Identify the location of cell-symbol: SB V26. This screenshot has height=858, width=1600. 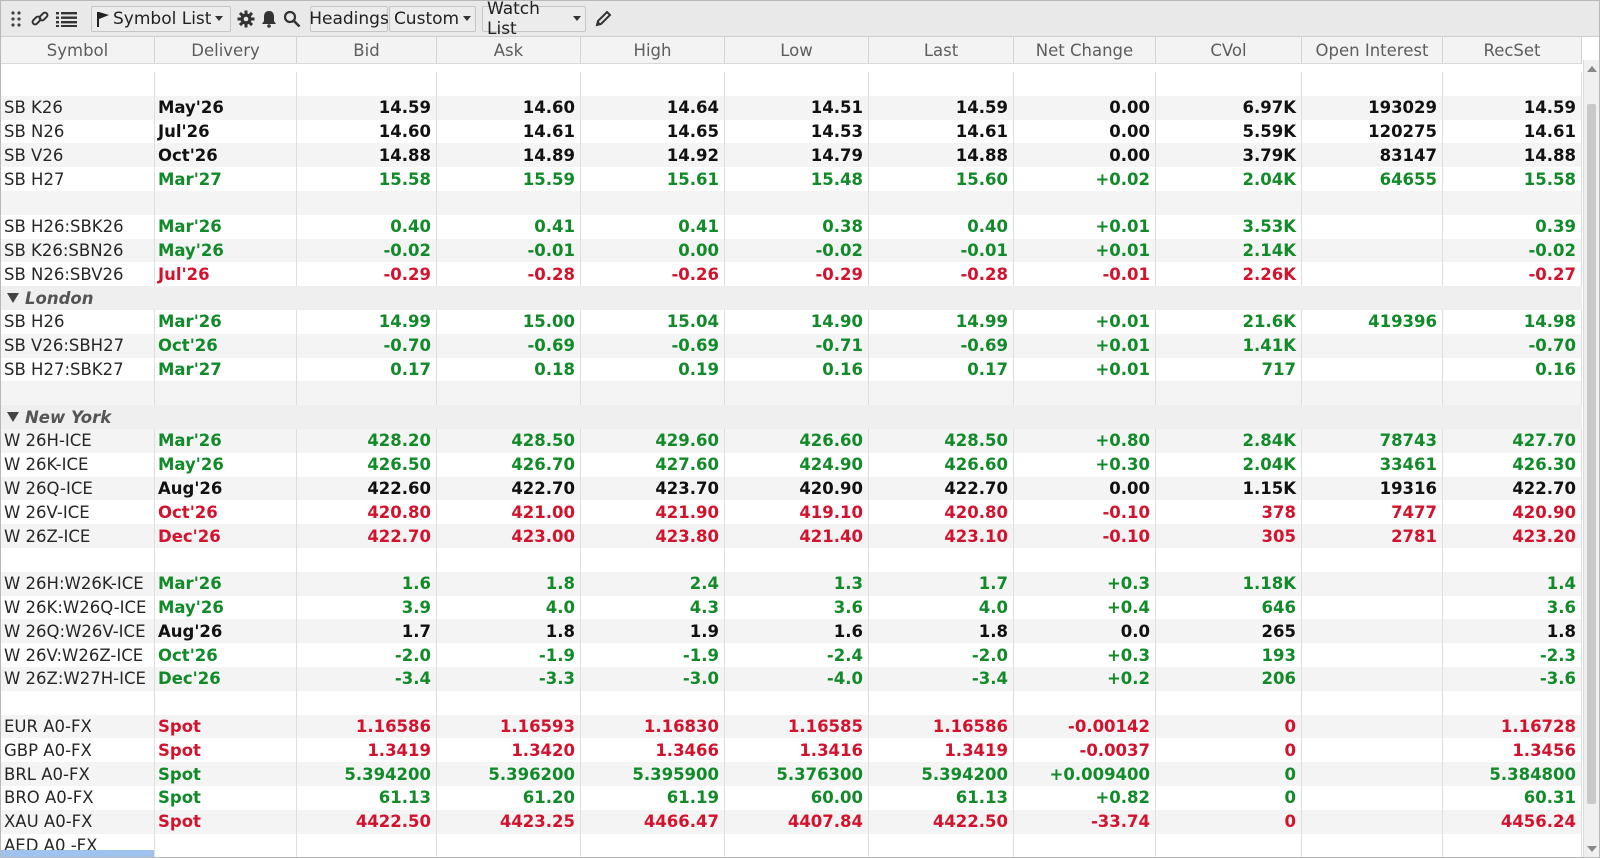
(78, 155).